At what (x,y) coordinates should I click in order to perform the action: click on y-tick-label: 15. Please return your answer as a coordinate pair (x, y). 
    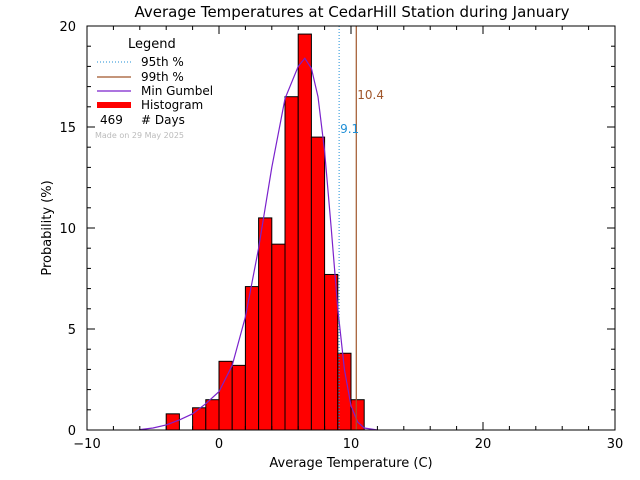
    Looking at the image, I should click on (67, 128).